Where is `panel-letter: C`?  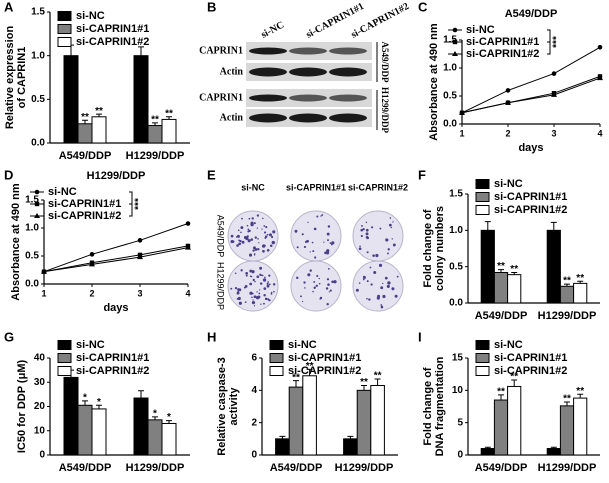 panel-letter: C is located at coordinates (423, 7).